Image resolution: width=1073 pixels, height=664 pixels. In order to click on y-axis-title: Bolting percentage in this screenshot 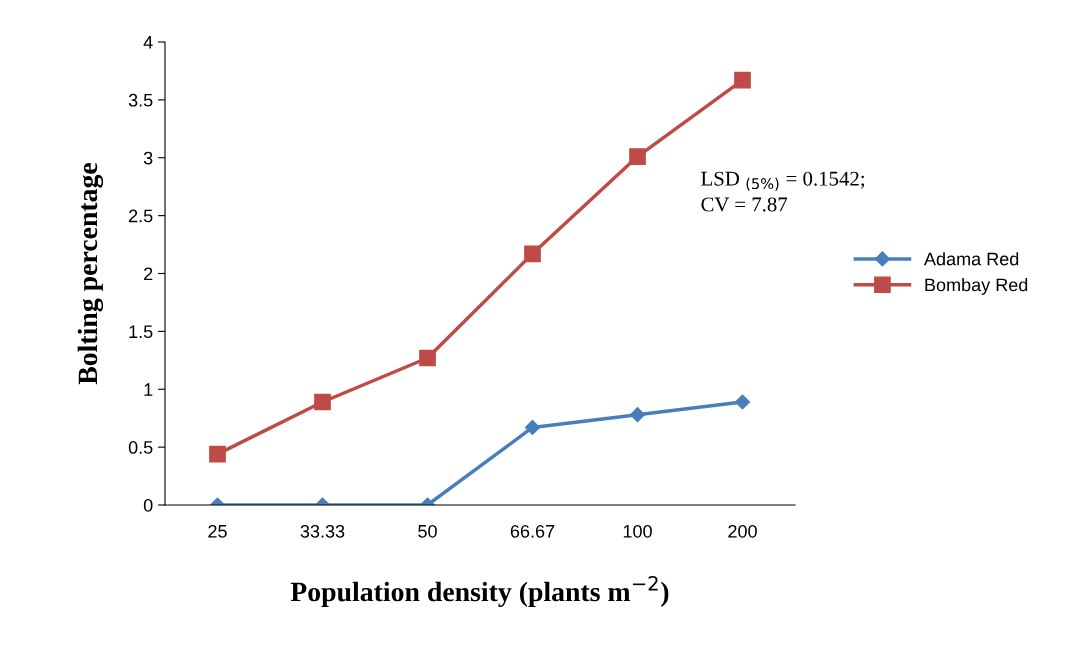, I will do `click(90, 273)`.